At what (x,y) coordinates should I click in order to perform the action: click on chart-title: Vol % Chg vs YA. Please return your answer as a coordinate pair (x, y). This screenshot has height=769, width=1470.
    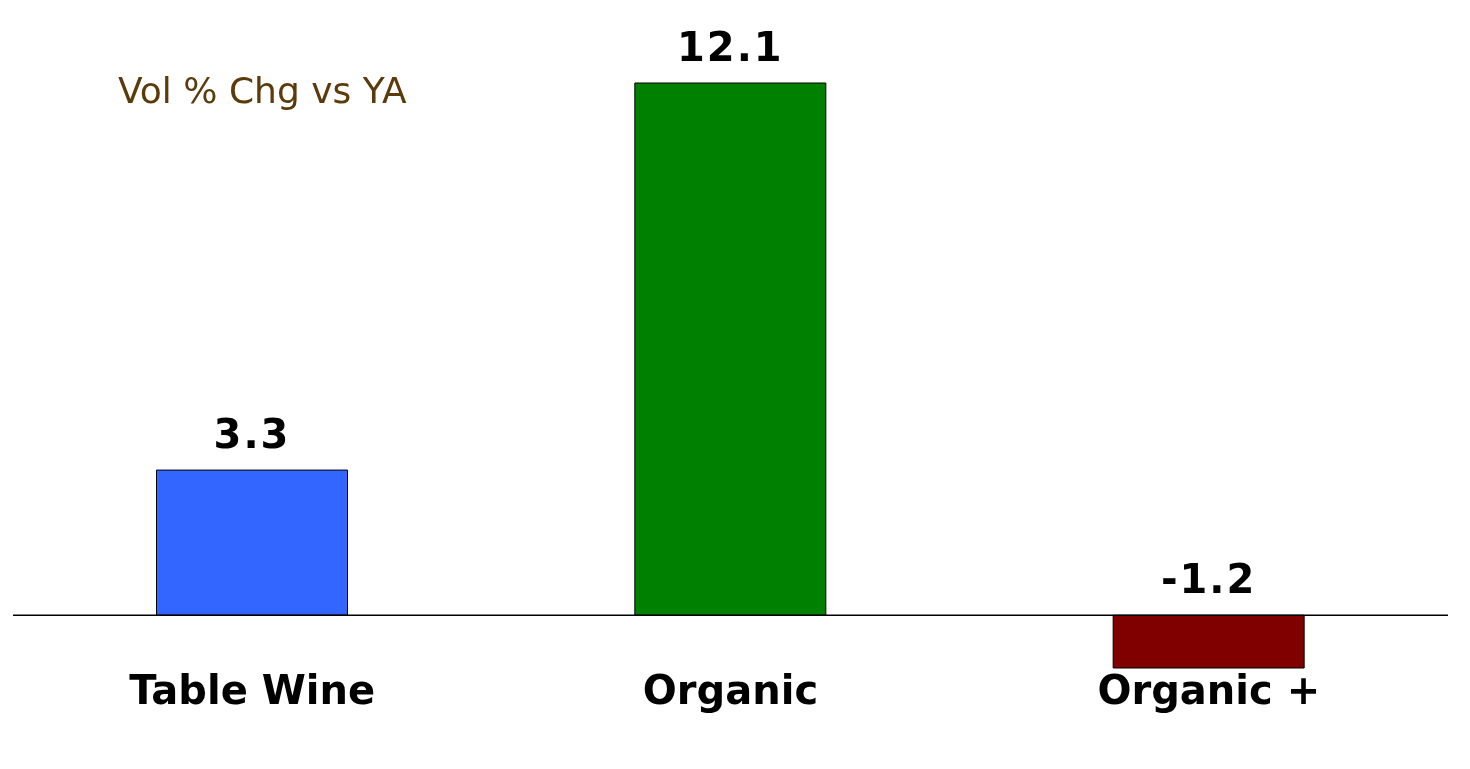
    Looking at the image, I should click on (262, 90).